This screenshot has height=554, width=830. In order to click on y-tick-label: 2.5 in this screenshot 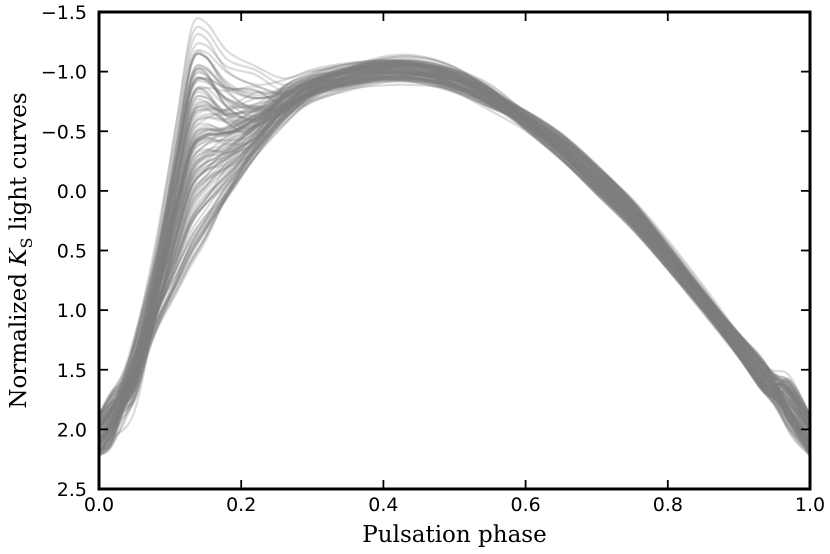, I will do `click(72, 490)`.